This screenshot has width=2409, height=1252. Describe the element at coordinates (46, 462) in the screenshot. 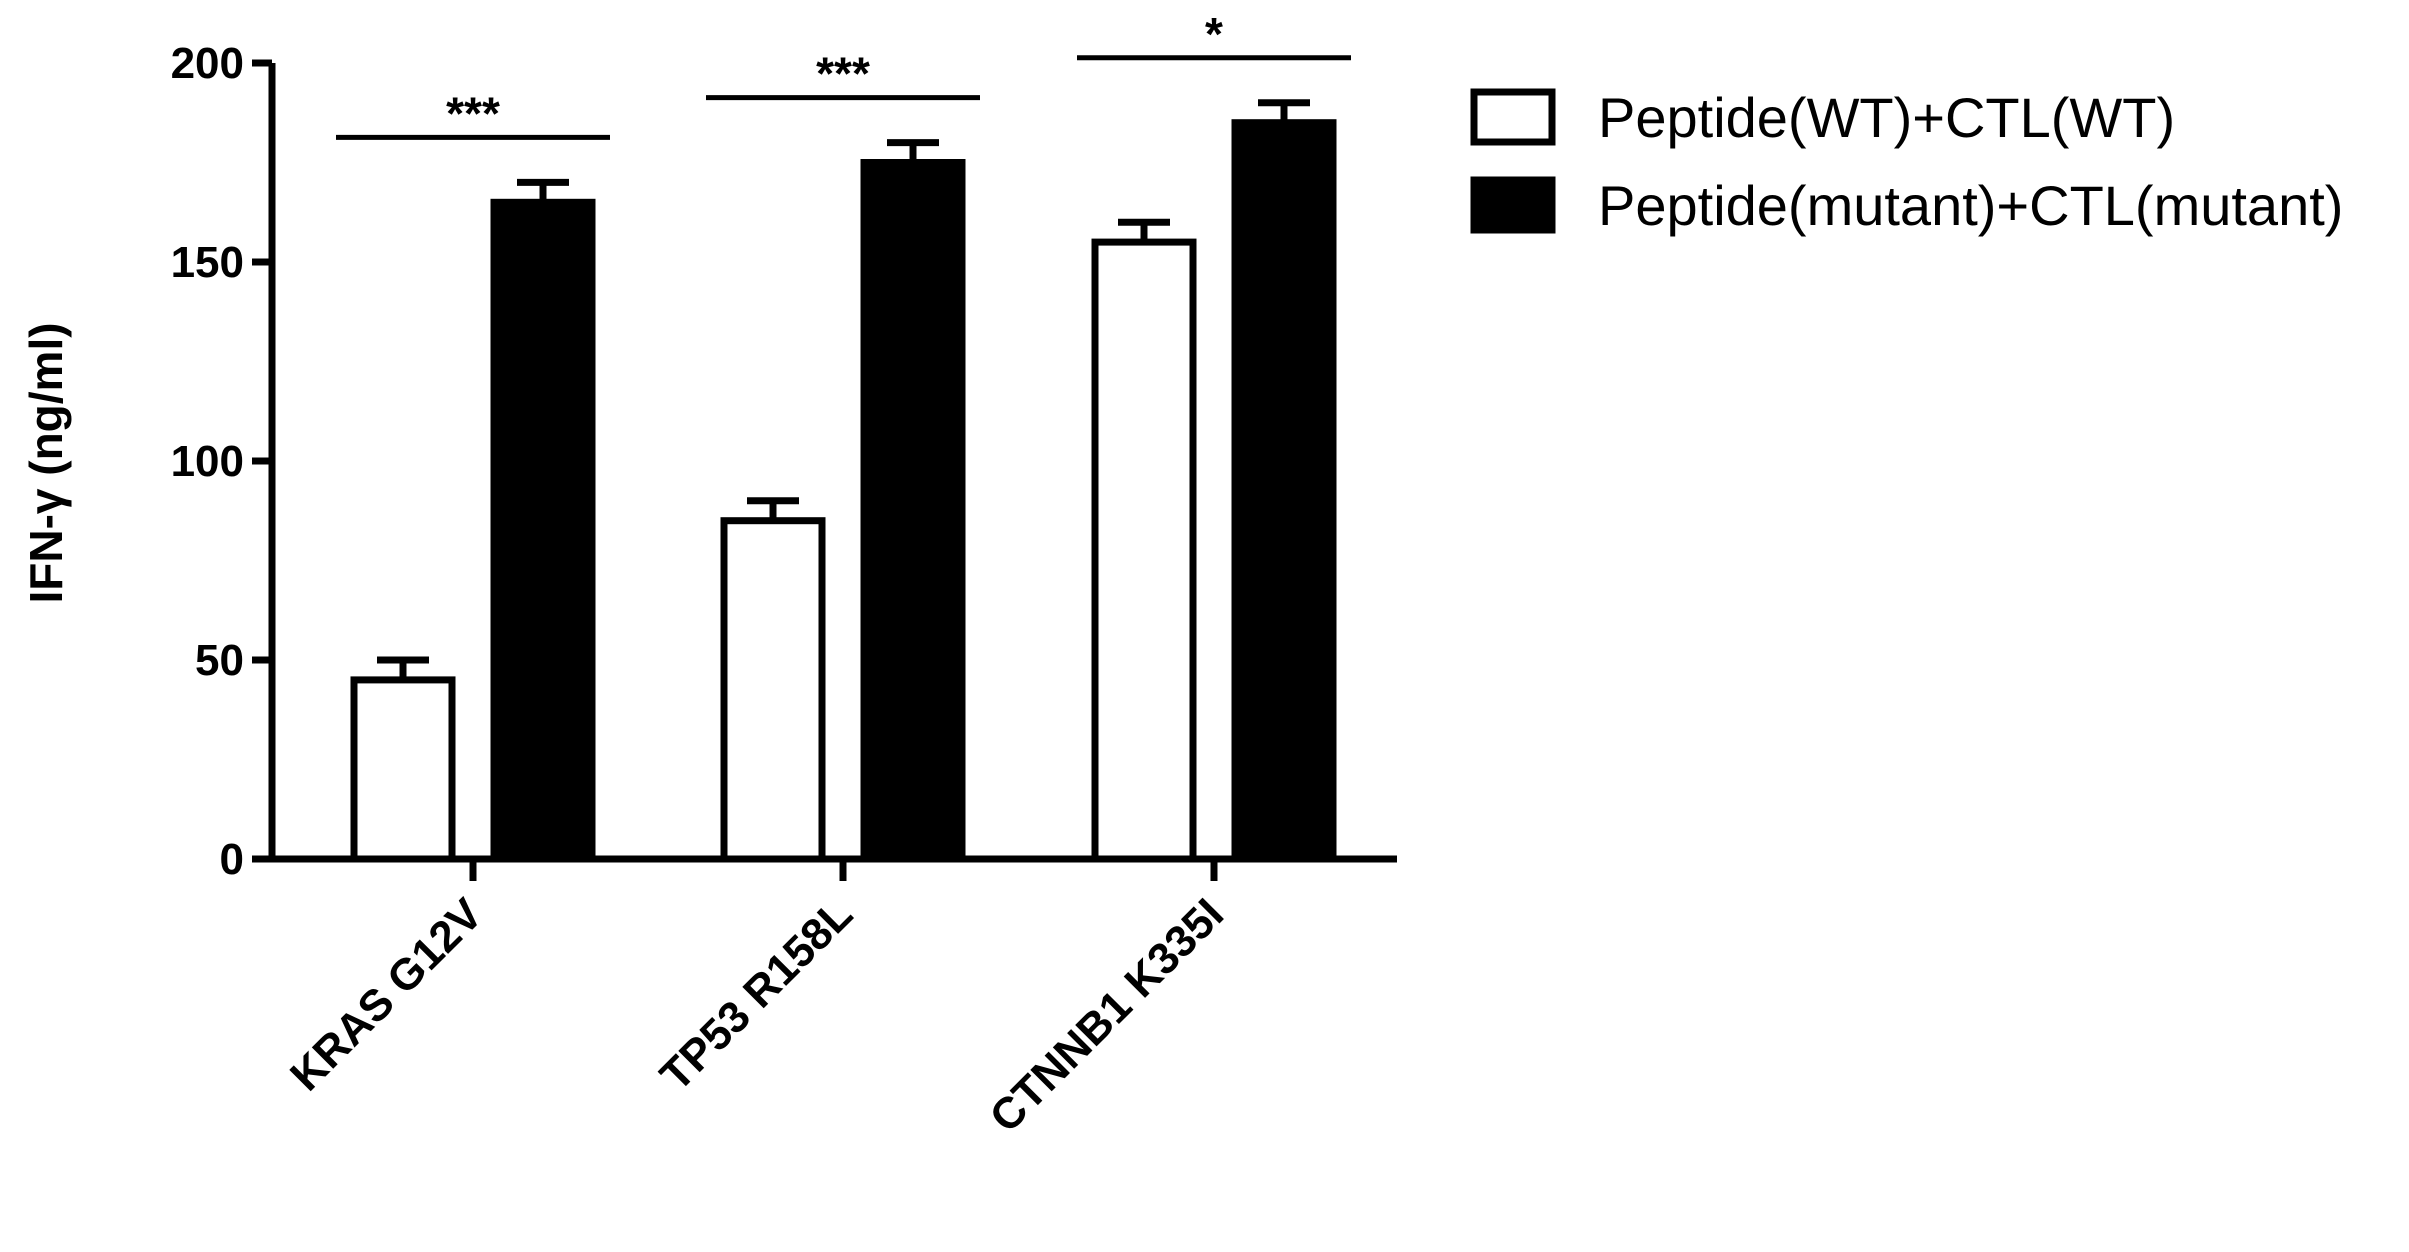

I see `y-axis-title: IFN-γ (ng/ml)` at that location.